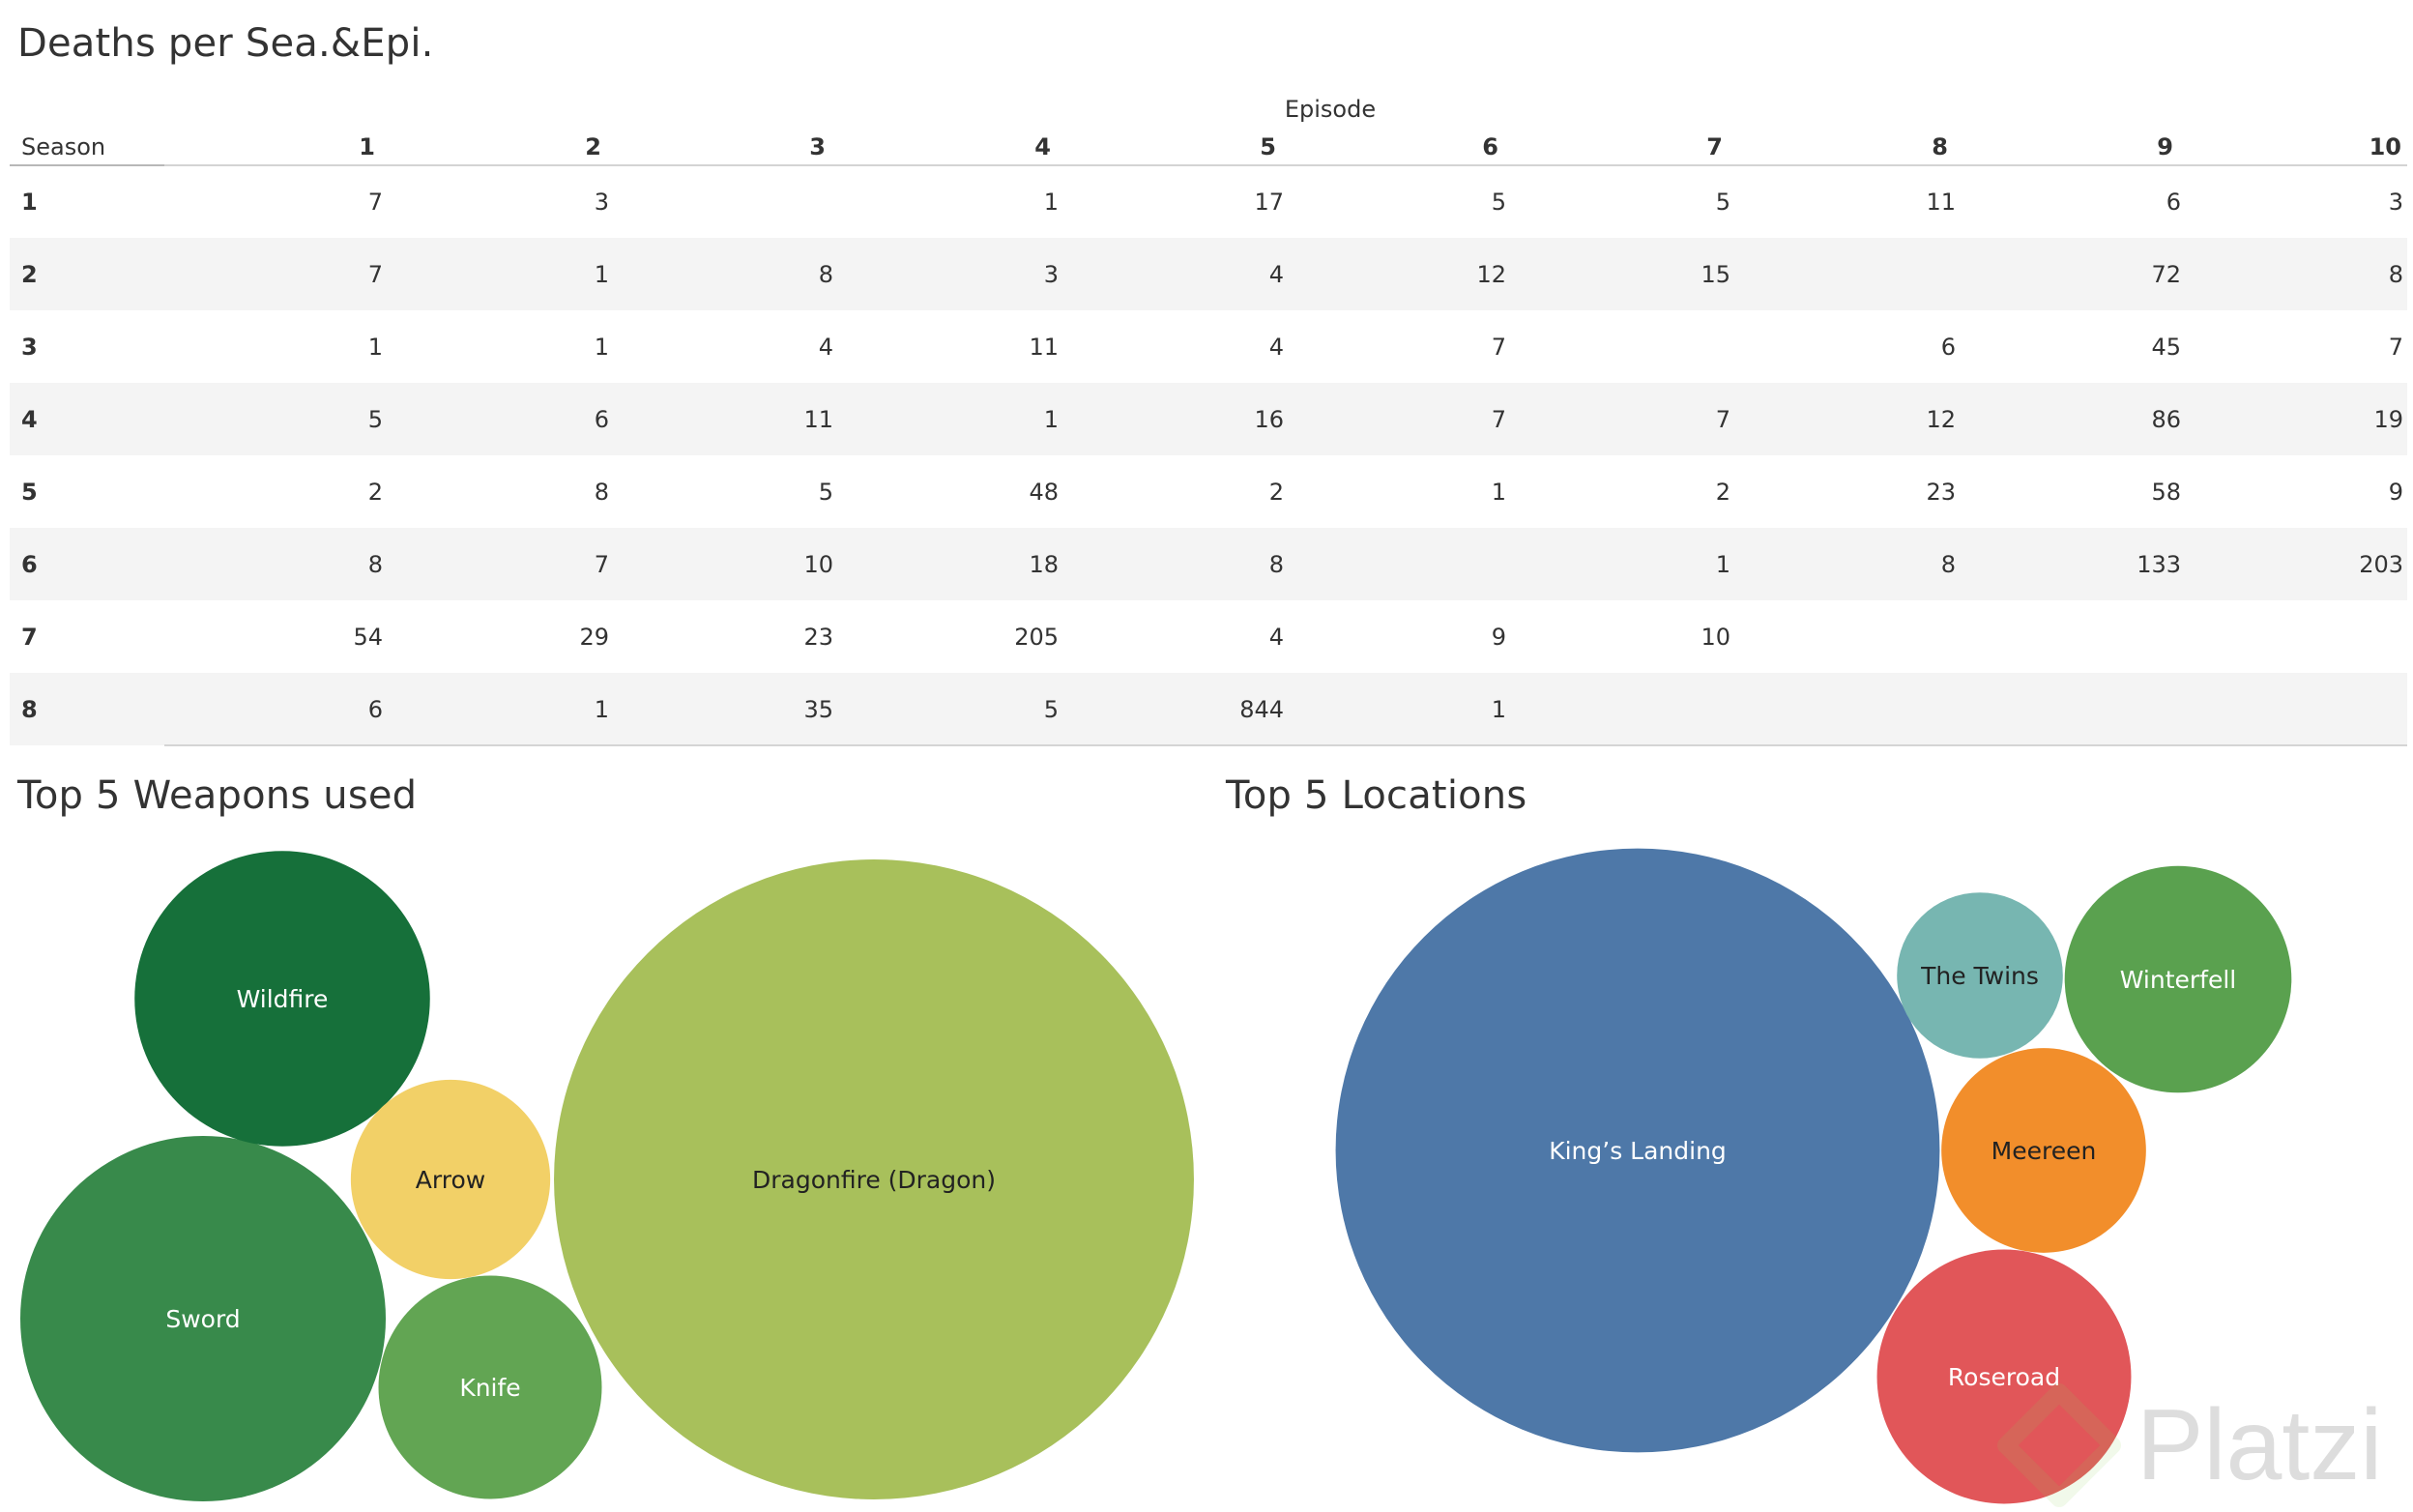 This screenshot has width=2413, height=1512. I want to click on table-cell: 203, so click(2381, 564).